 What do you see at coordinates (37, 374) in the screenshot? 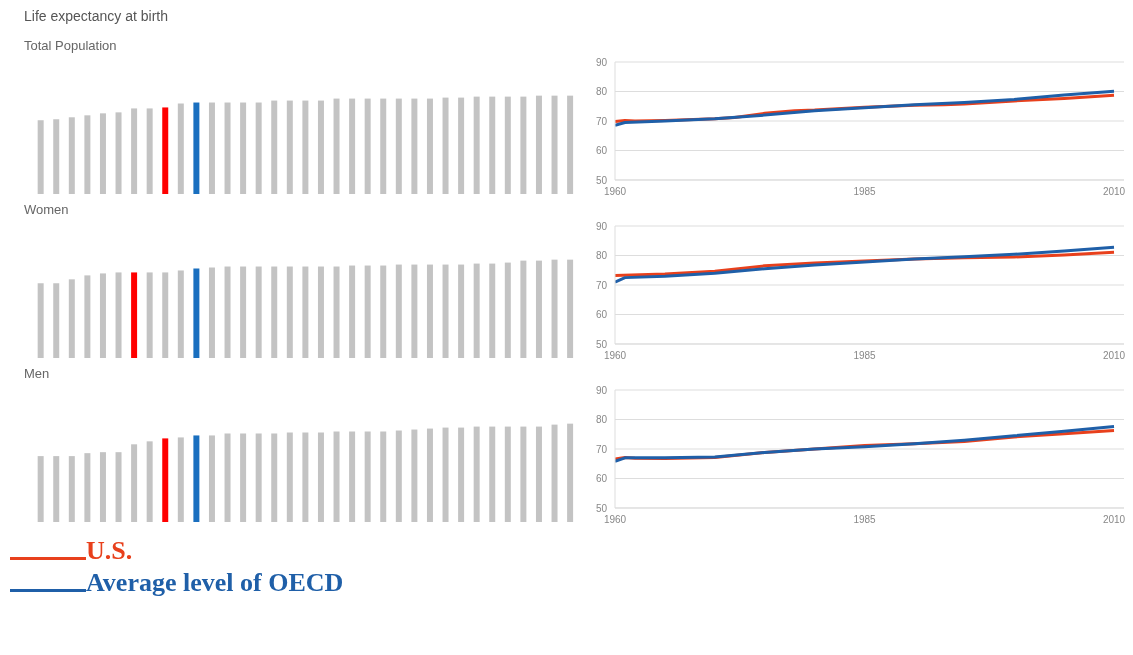
I see `chart-subtitle: Men` at bounding box center [37, 374].